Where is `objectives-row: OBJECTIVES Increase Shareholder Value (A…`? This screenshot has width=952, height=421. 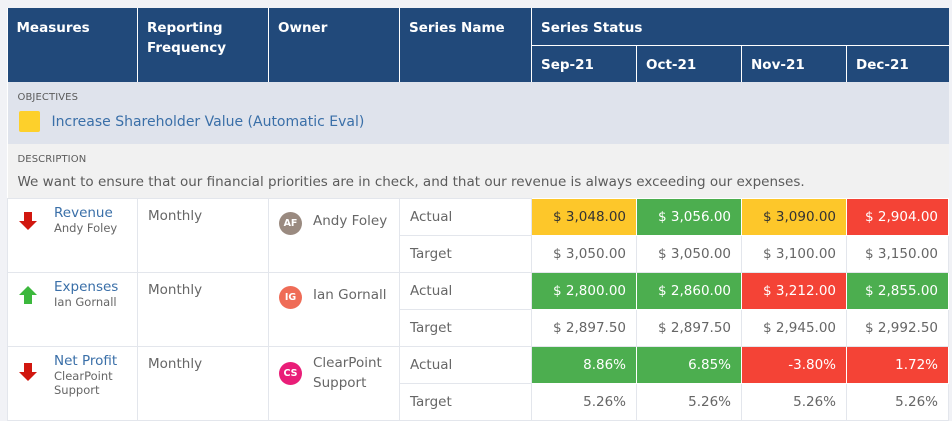 objectives-row: OBJECTIVES Increase Shareholder Value (A… is located at coordinates (478, 113).